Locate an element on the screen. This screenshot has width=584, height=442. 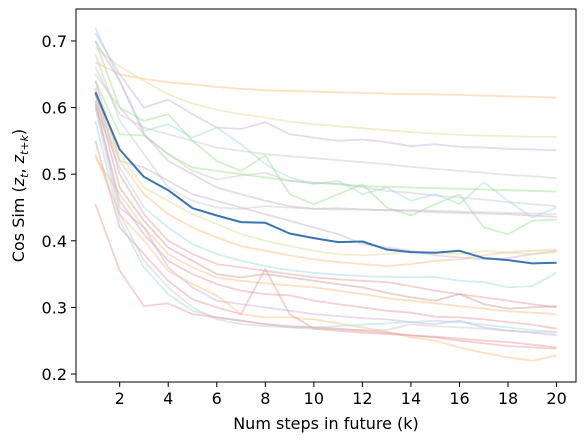
x-tick-label: 18 is located at coordinates (508, 398).